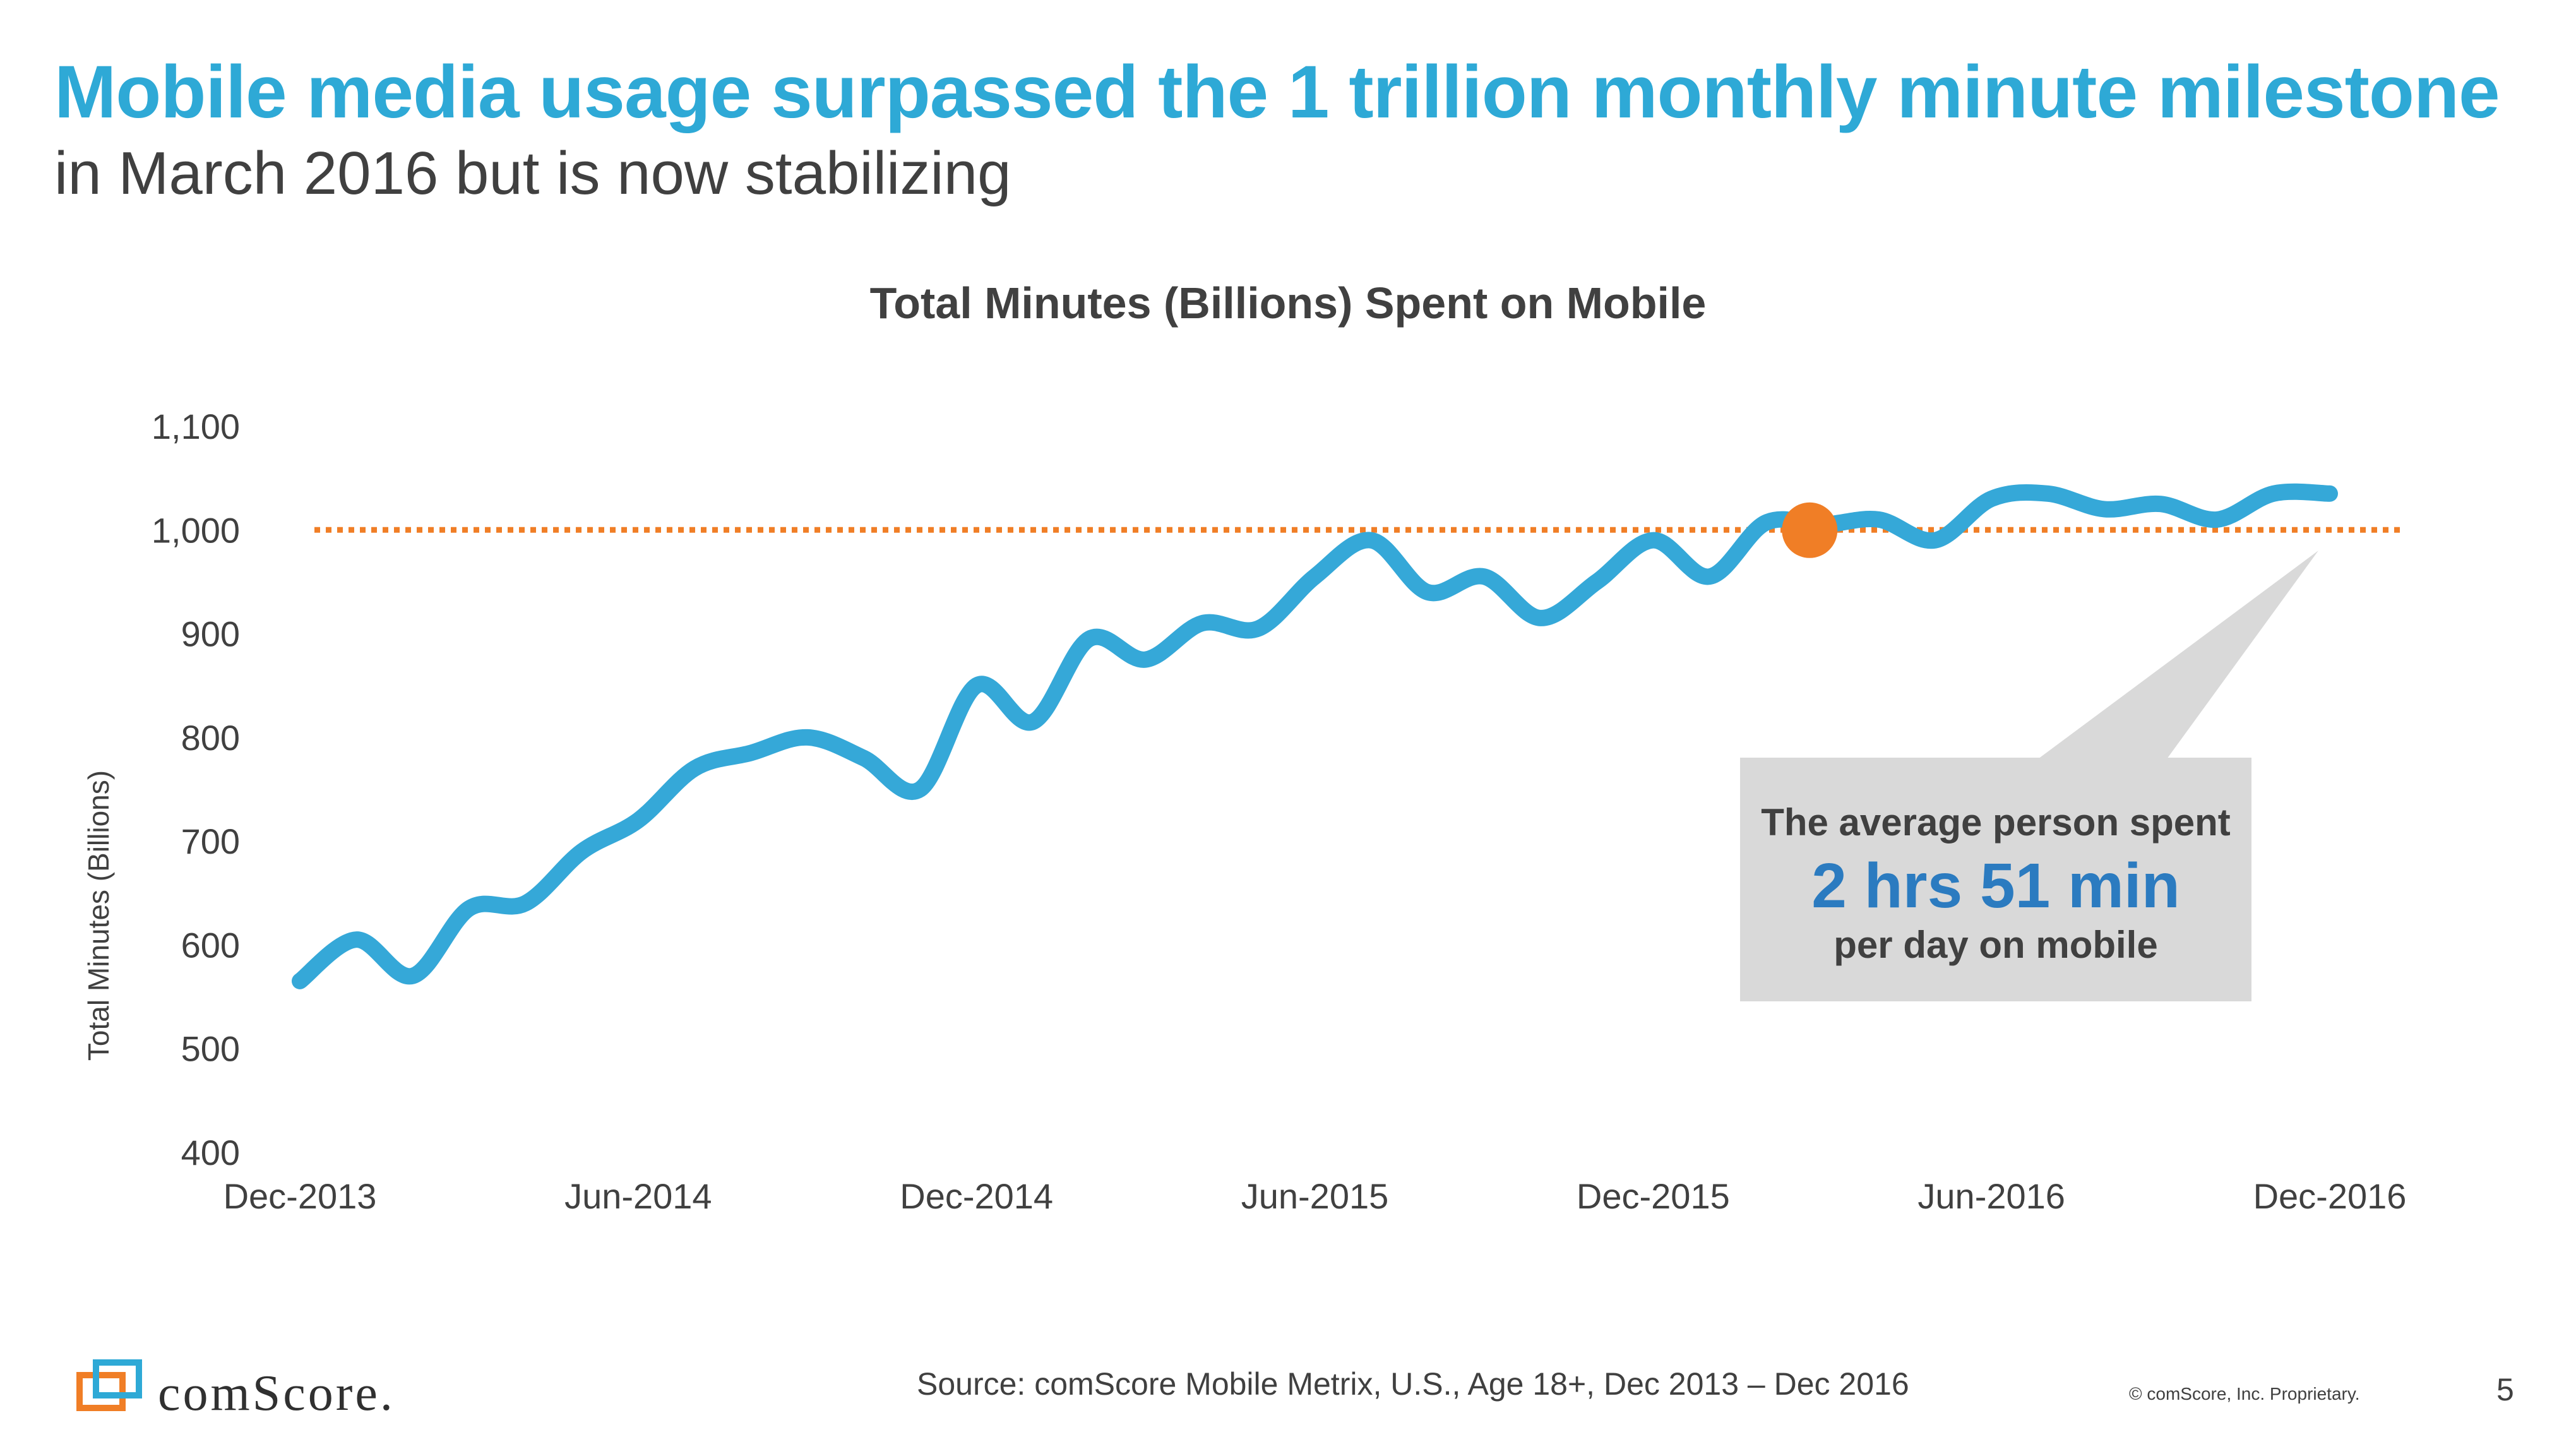 This screenshot has width=2576, height=1449. What do you see at coordinates (1996, 945) in the screenshot?
I see `callout-line3: per day on mobile` at bounding box center [1996, 945].